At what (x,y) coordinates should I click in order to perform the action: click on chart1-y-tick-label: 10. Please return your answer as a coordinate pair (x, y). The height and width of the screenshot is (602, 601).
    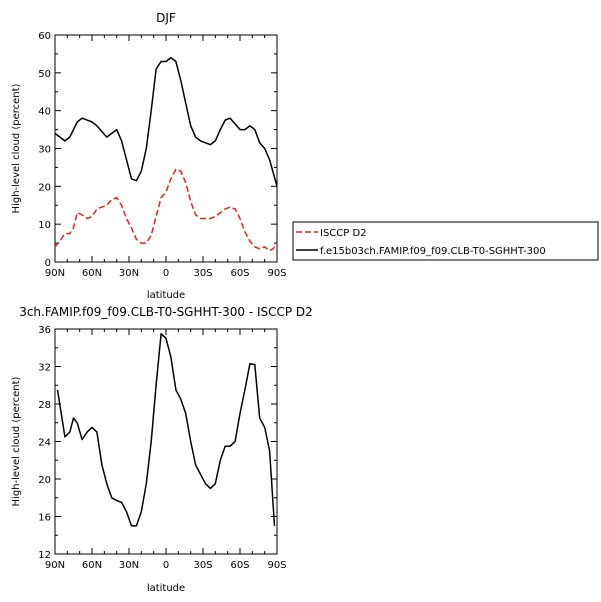
    Looking at the image, I should click on (44, 225).